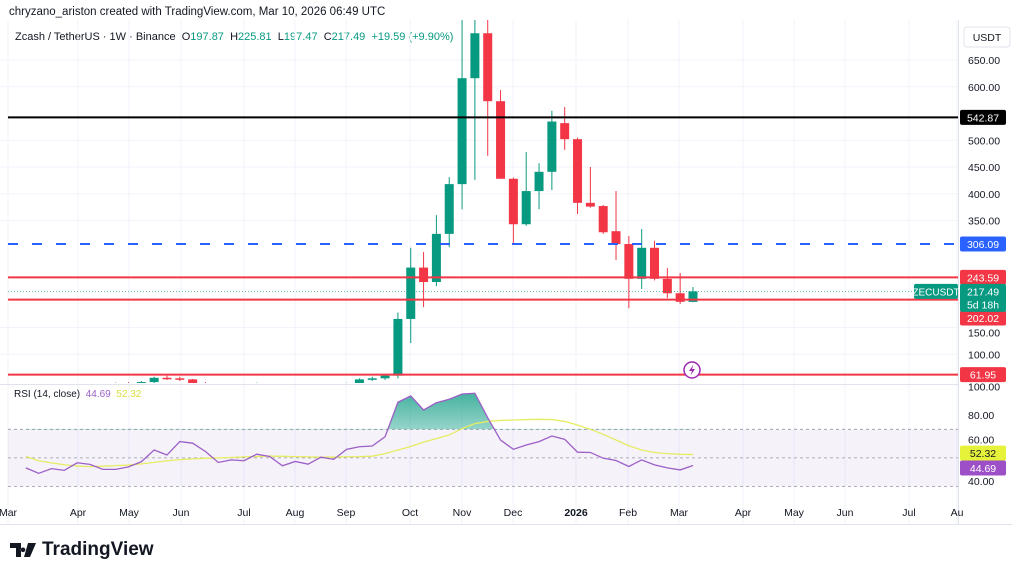 Image resolution: width=1024 pixels, height=575 pixels. I want to click on level-price-label: 243.59, so click(983, 278).